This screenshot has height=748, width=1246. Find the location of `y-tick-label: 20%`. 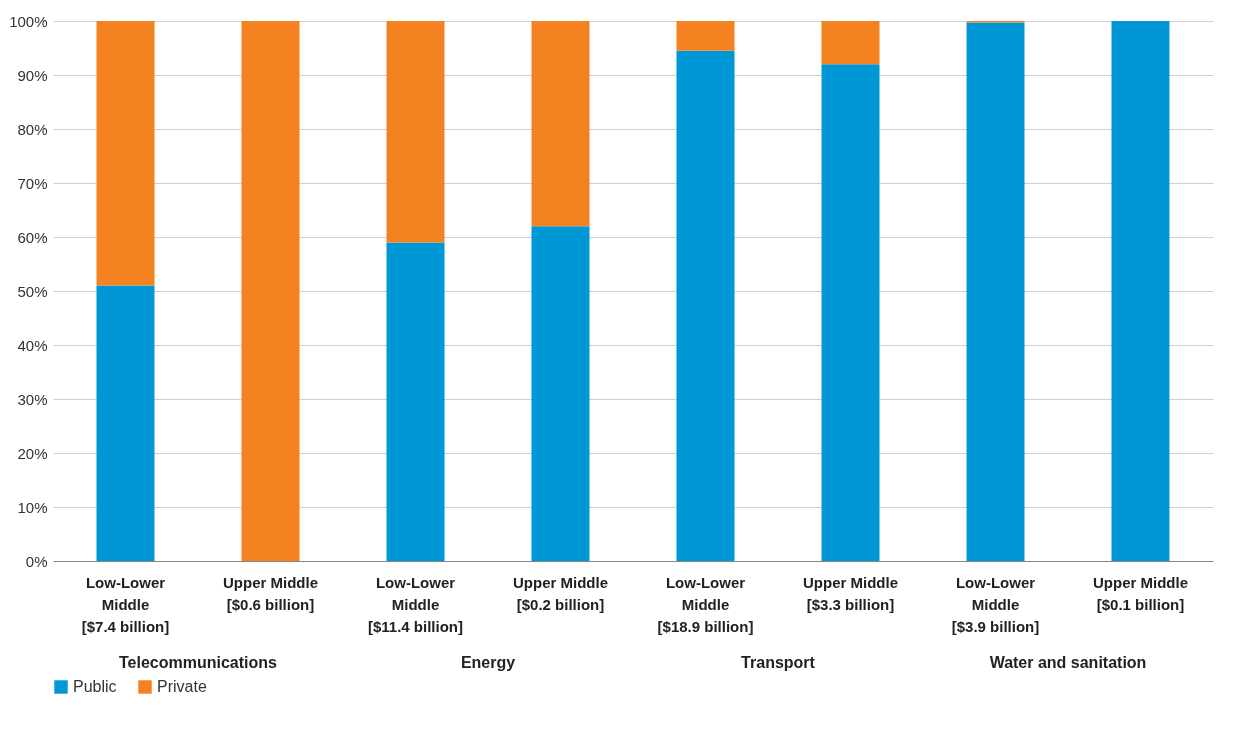

y-tick-label: 20% is located at coordinates (32, 453).